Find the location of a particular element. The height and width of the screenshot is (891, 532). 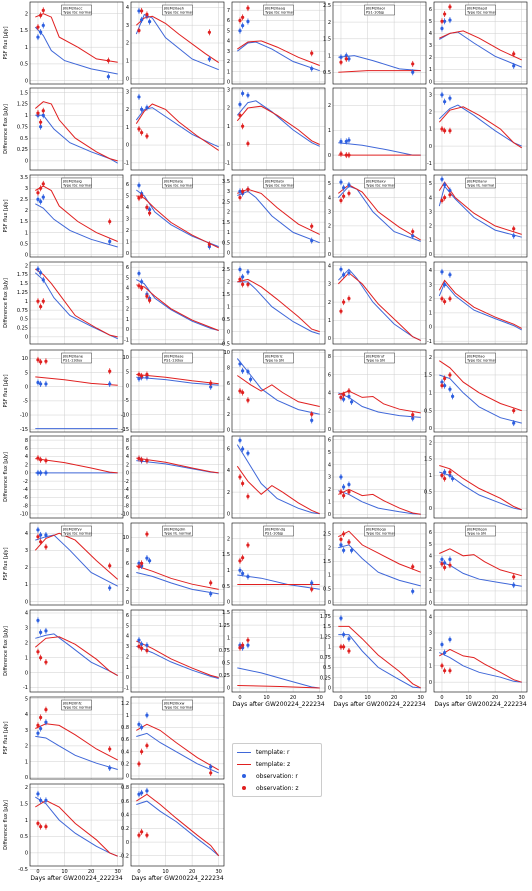

J0EM20ate-obs-r-point is located at coordinates (150, 210).